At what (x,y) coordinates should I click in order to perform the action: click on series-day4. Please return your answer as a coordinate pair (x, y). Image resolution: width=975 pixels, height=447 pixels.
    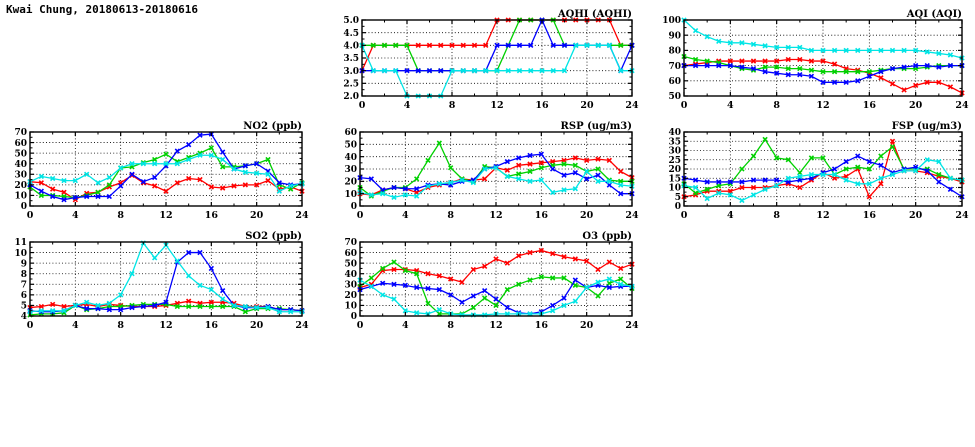
    Looking at the image, I should click on (823, 180).